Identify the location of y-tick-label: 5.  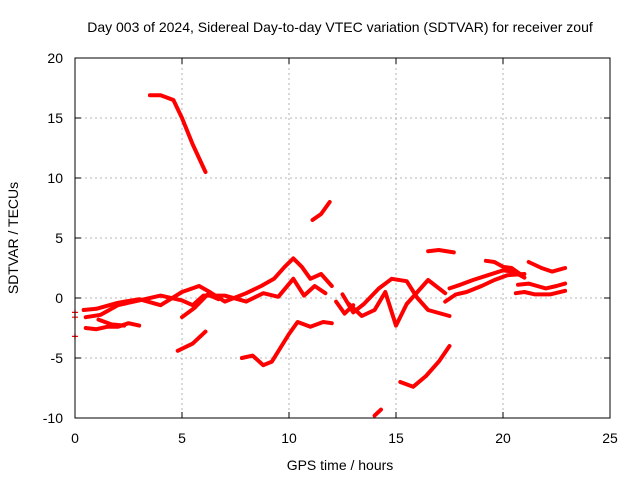
(59, 238).